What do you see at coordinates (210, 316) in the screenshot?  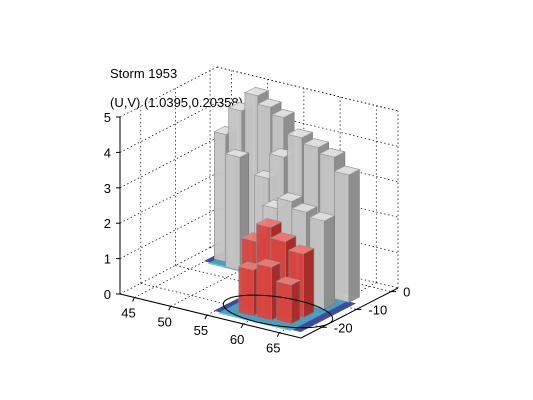 I see `x-axis-line` at bounding box center [210, 316].